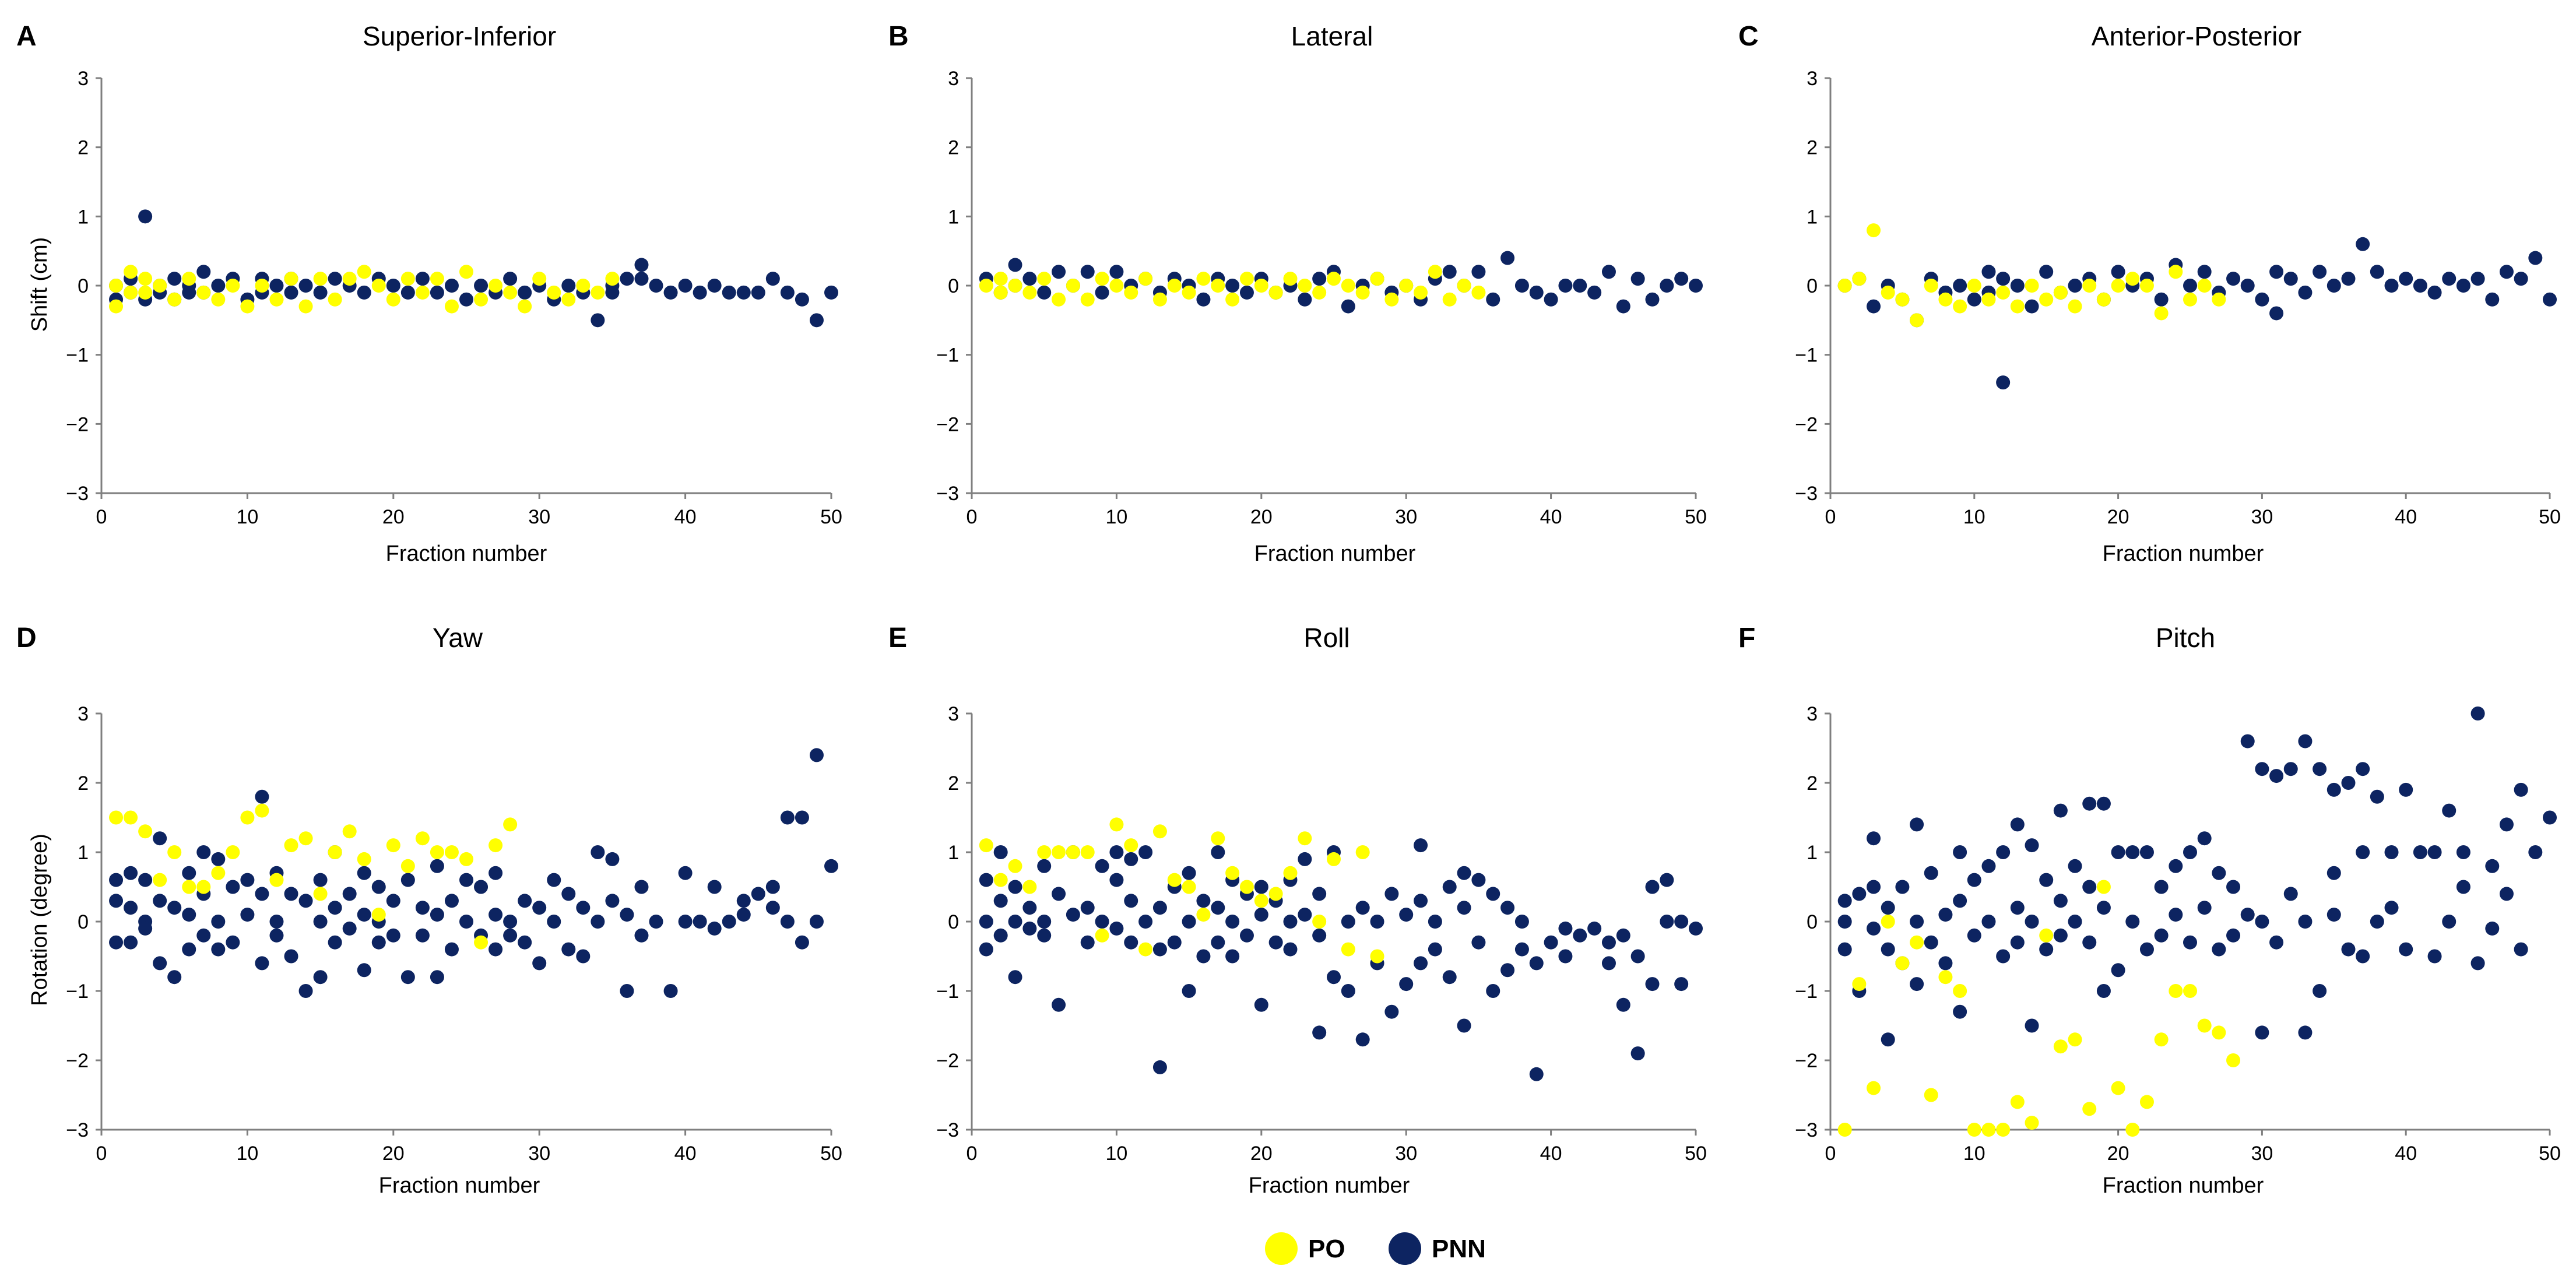 Image resolution: width=2576 pixels, height=1283 pixels. Describe the element at coordinates (26, 36) in the screenshot. I see `panel-letter: A` at that location.